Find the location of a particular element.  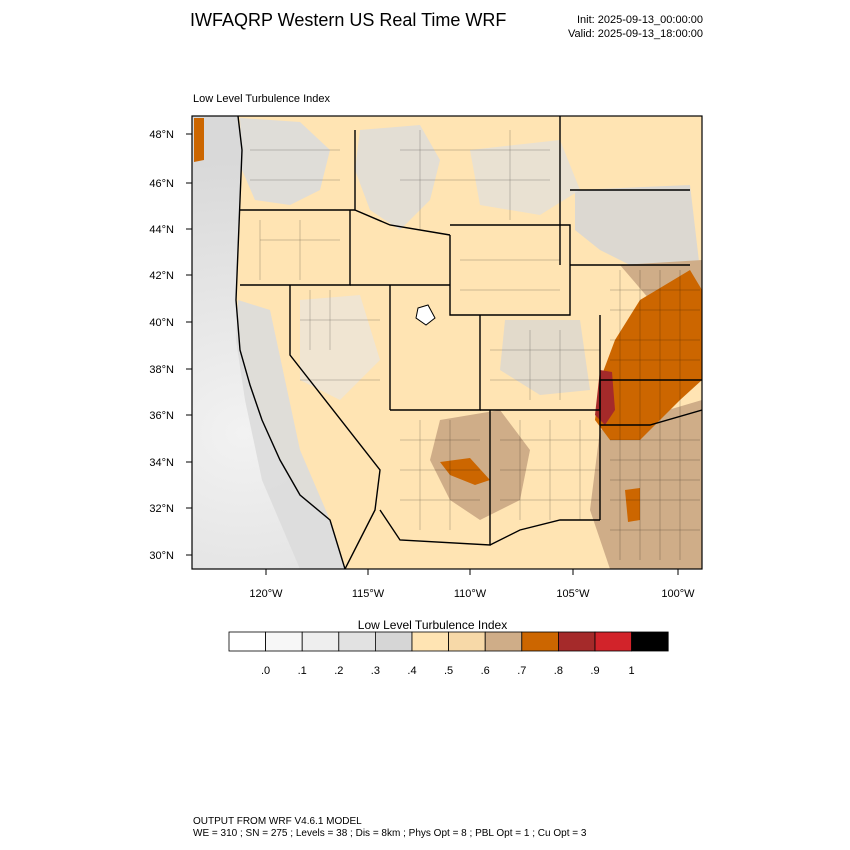

colorbar is located at coordinates (448, 641).